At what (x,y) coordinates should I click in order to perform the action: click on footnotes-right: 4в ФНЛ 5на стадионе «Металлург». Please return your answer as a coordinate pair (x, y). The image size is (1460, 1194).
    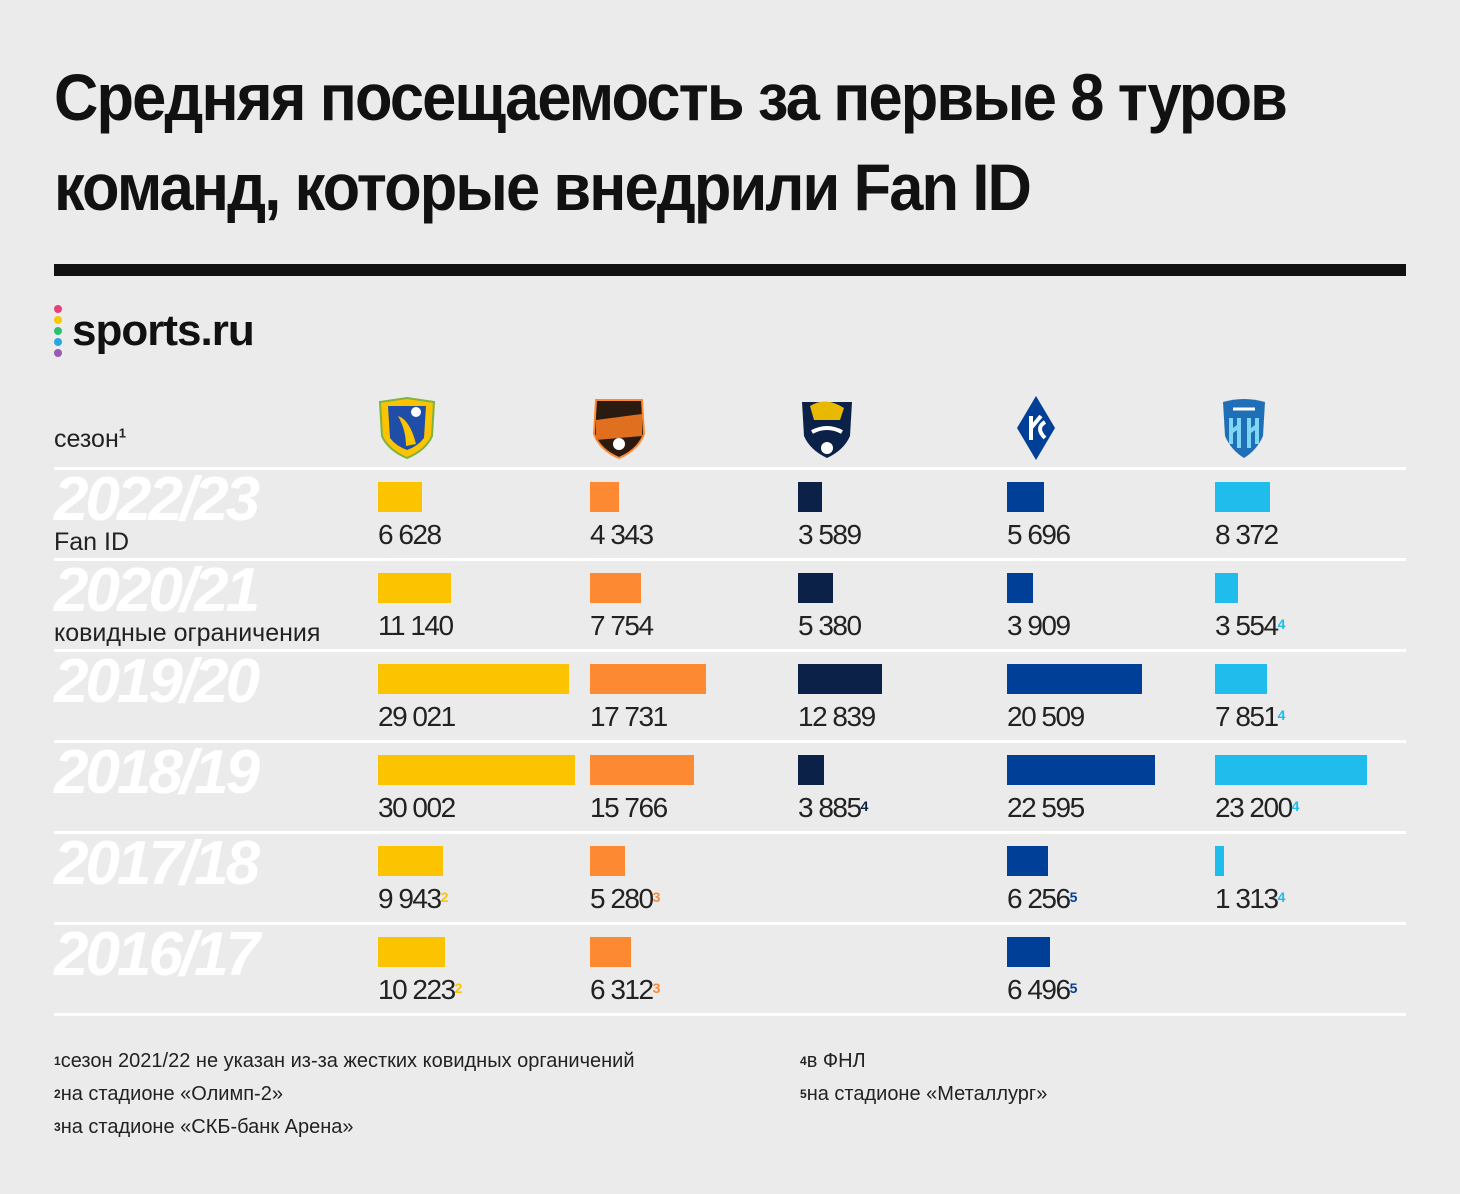
    Looking at the image, I should click on (923, 1078).